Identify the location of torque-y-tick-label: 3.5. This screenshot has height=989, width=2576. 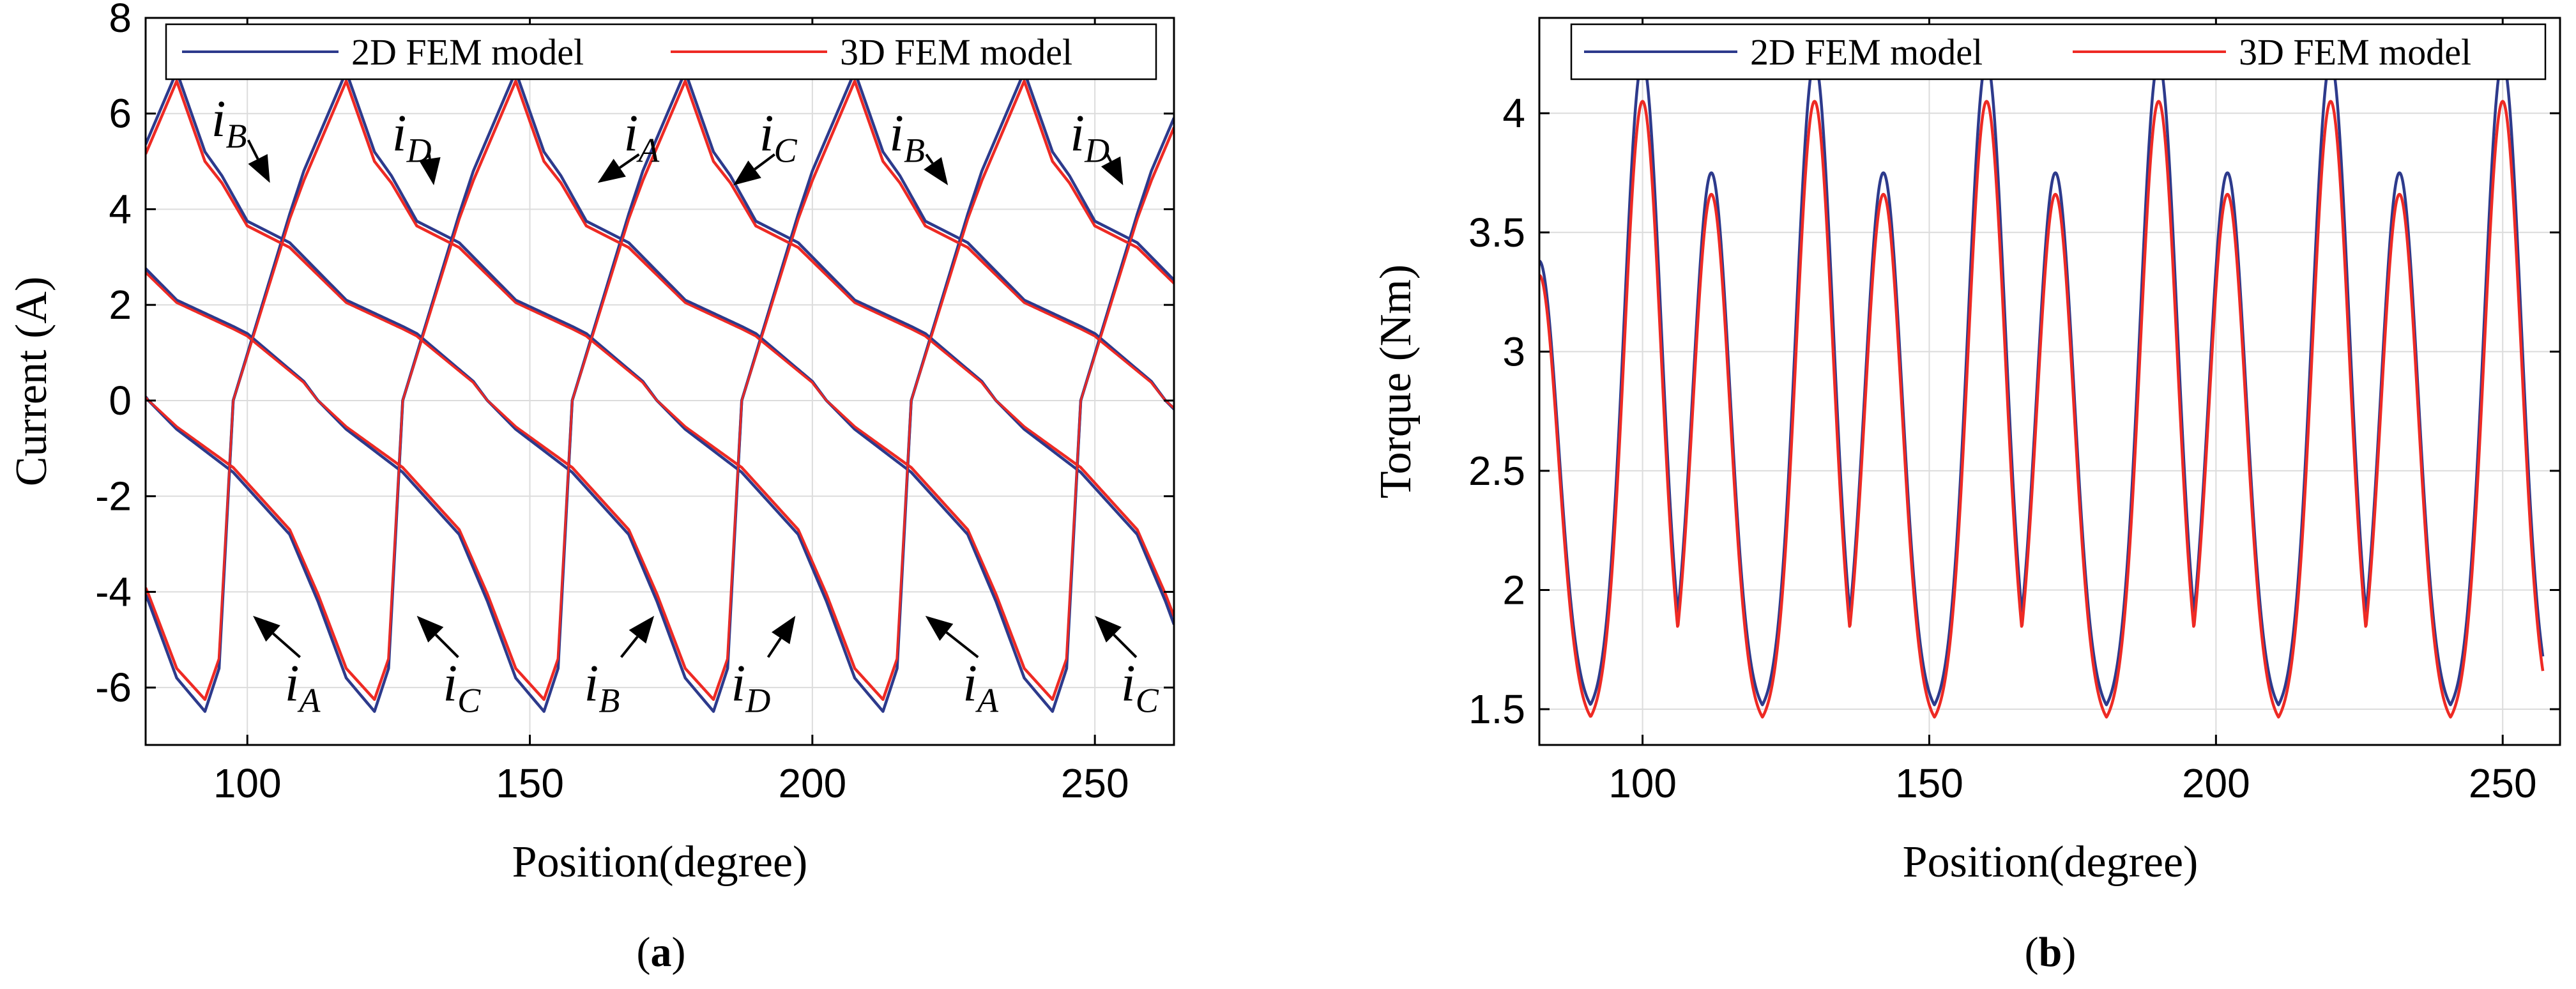
(1497, 233).